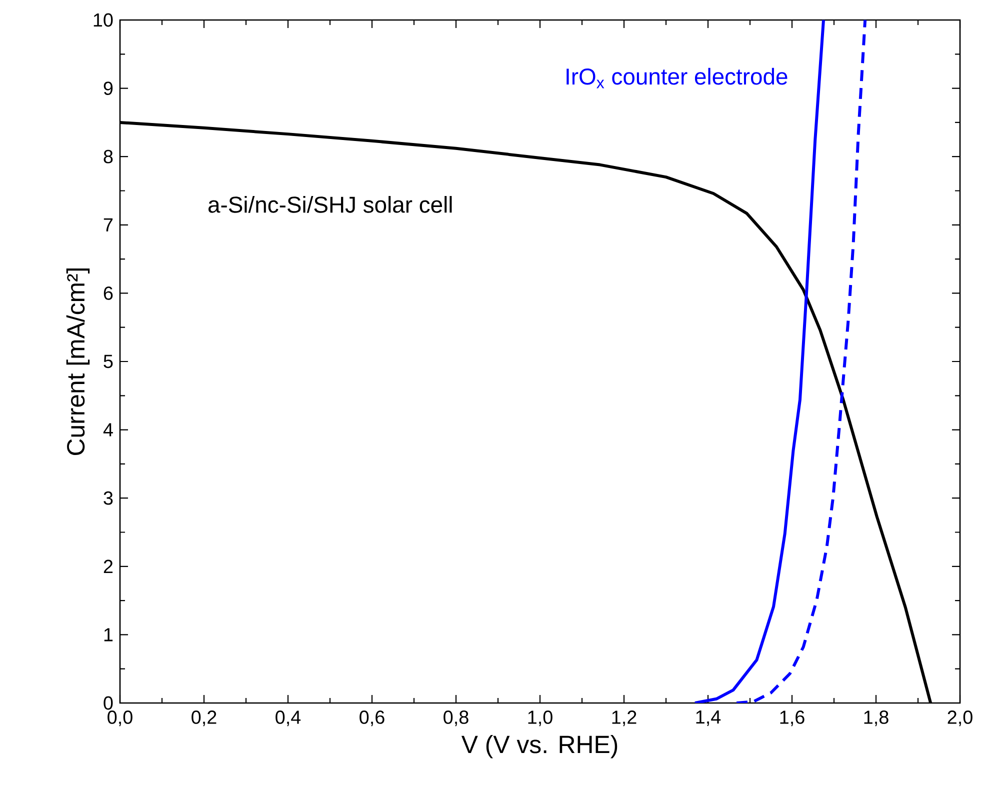 The width and height of the screenshot is (982, 802). I want to click on x-tick-label: 1,4, so click(708, 718).